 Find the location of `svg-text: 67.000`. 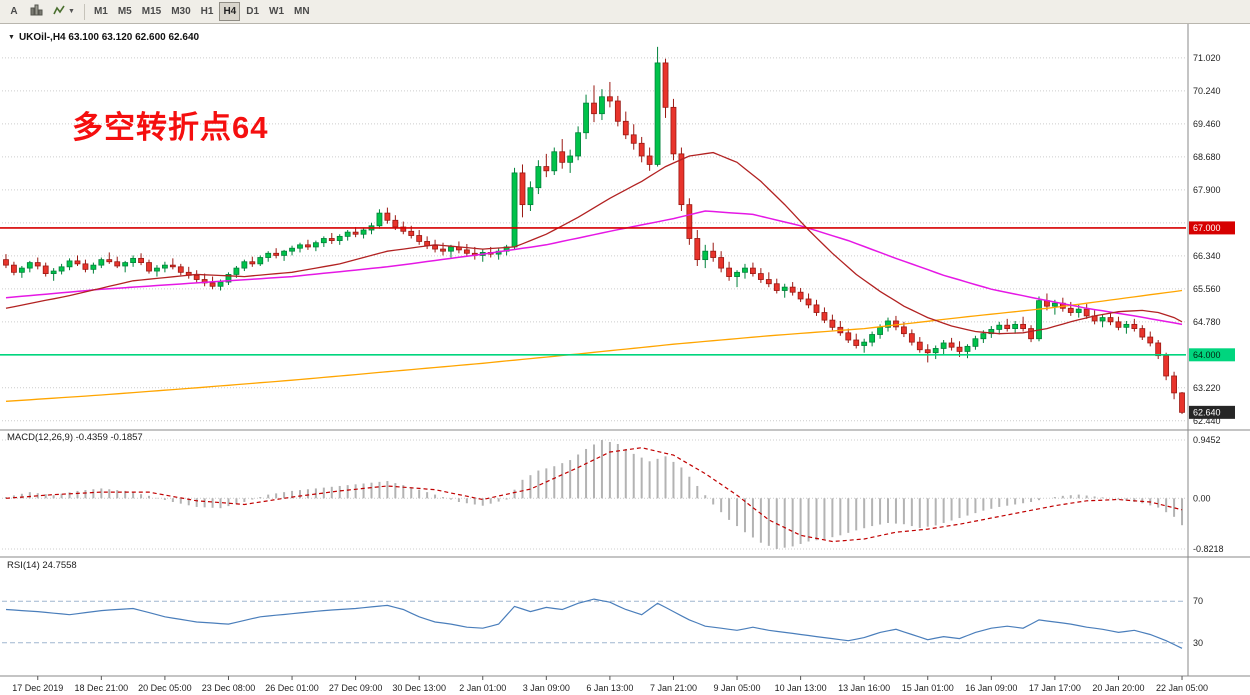

svg-text: 67.000 is located at coordinates (1207, 228).